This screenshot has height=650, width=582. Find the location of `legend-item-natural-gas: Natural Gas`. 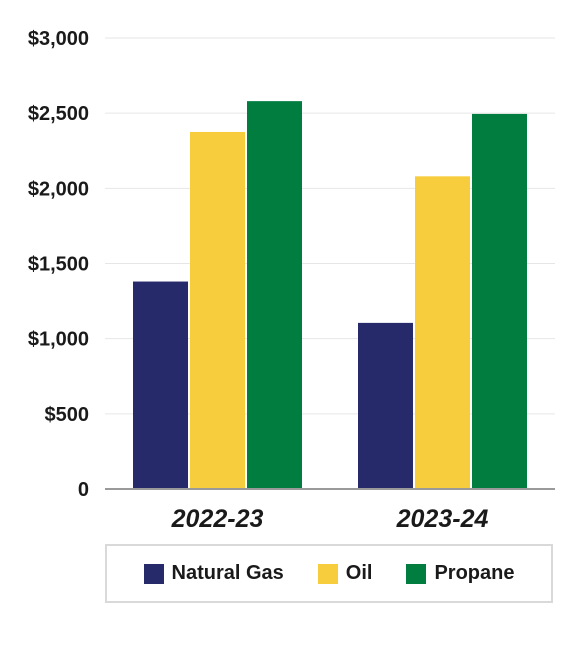

legend-item-natural-gas: Natural Gas is located at coordinates (213, 573).